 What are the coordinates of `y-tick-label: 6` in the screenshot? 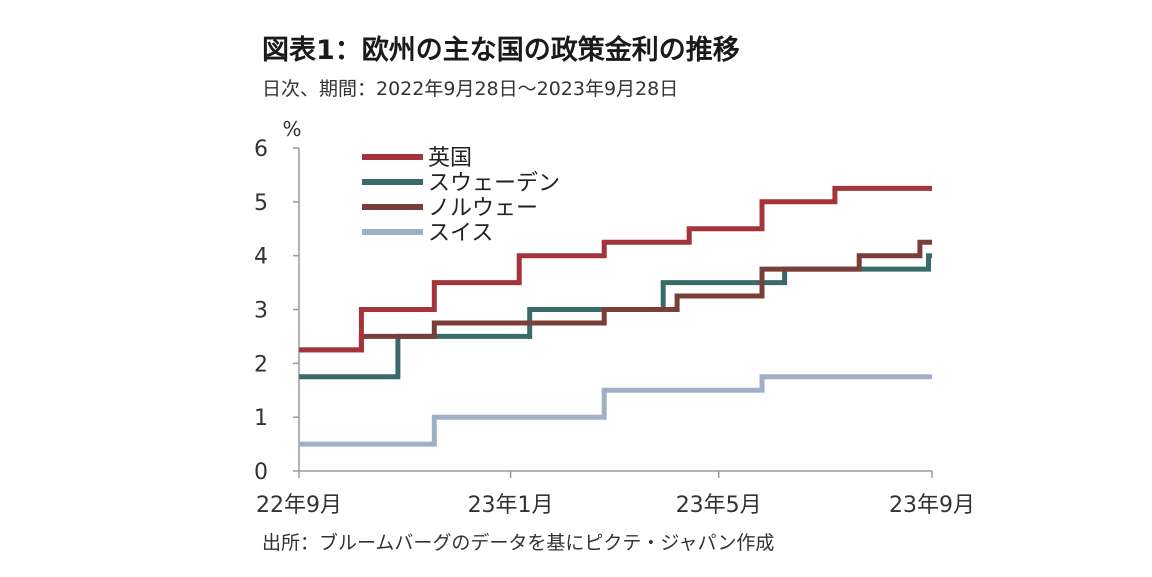 It's located at (261, 149).